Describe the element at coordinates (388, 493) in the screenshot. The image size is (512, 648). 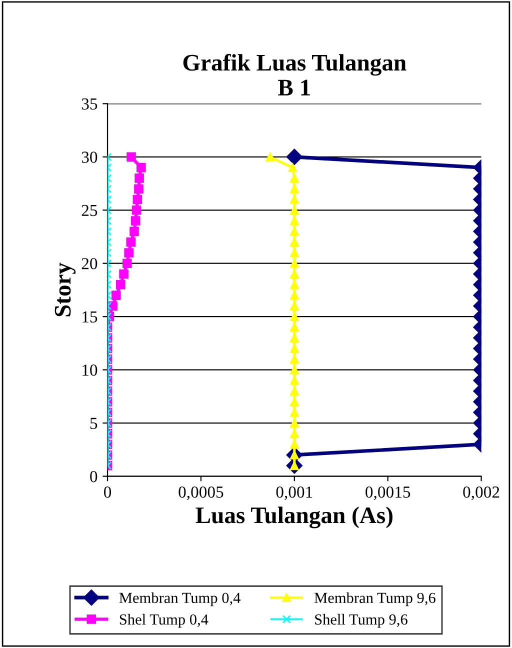
I see `x-tick-label: 0,0015` at that location.